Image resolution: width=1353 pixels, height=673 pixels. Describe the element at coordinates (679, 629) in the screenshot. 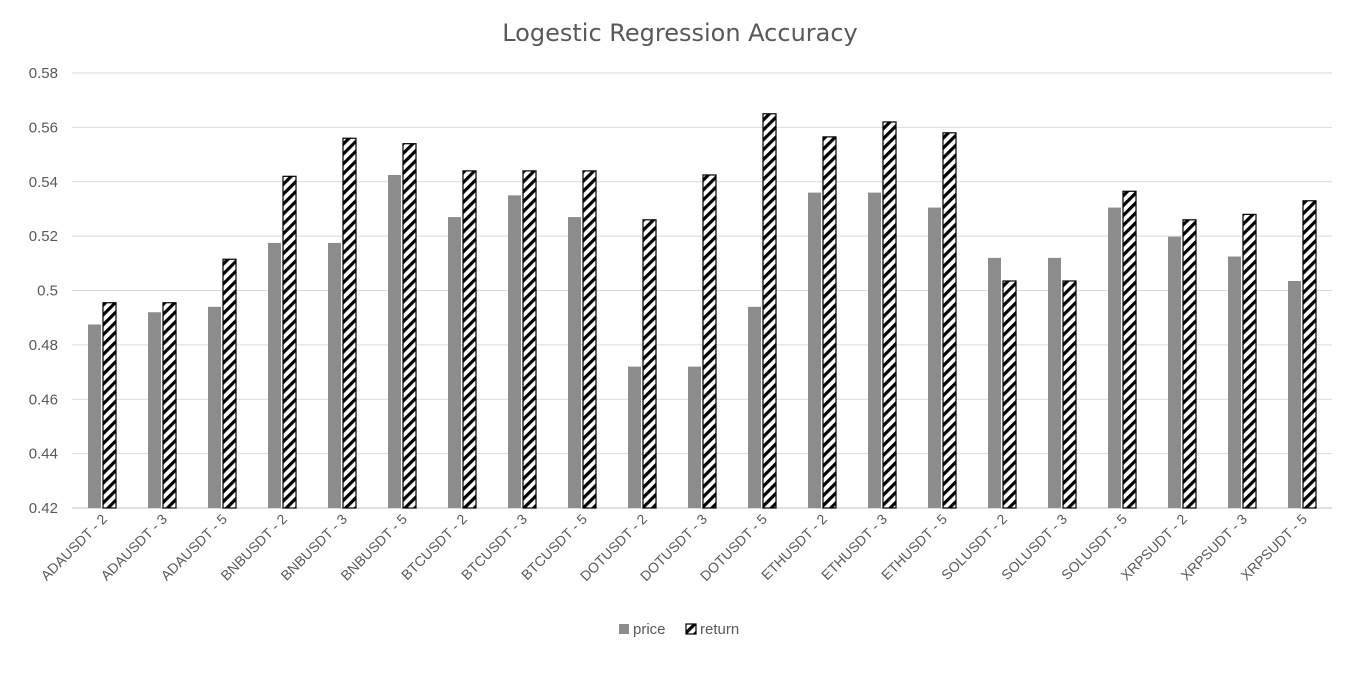

I see `legend: price return` at that location.